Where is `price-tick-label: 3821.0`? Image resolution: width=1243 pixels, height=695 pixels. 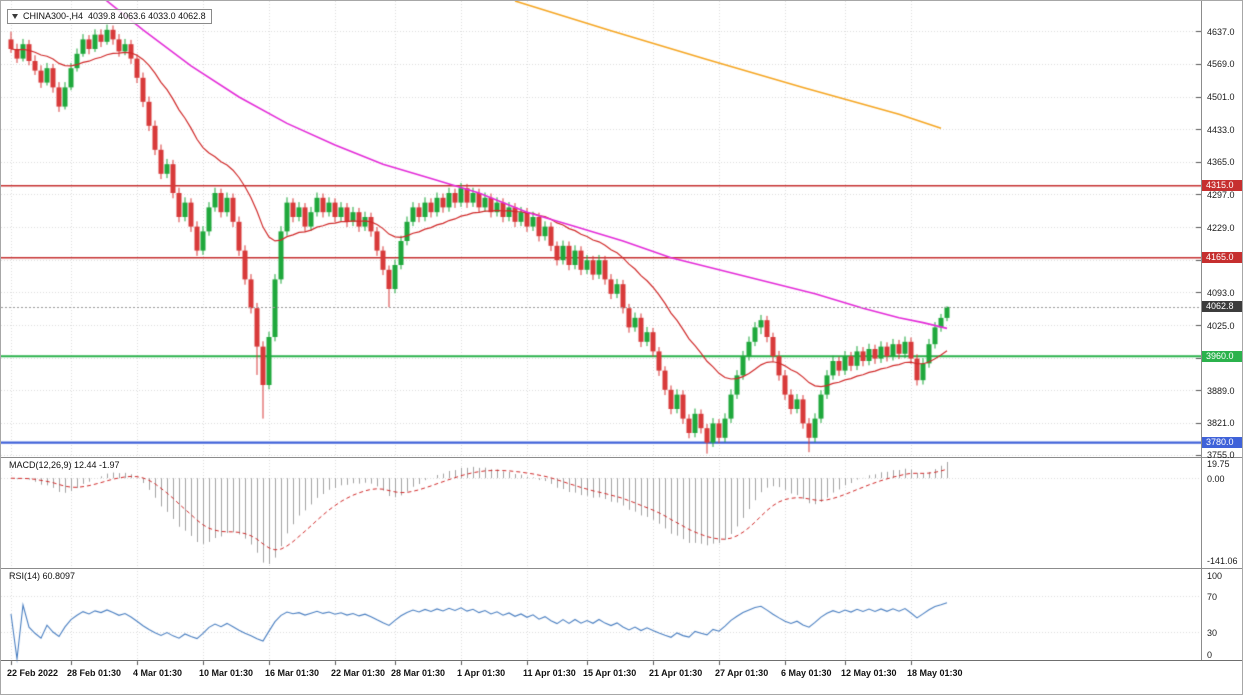
price-tick-label: 3821.0 is located at coordinates (1221, 423).